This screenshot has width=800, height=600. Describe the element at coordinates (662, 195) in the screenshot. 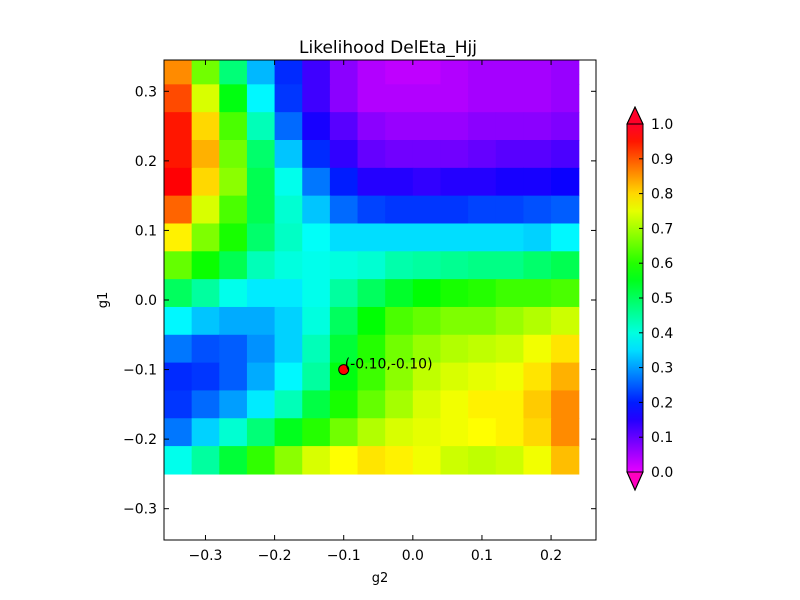

I see `colorbar-tick-label: 0.8` at that location.